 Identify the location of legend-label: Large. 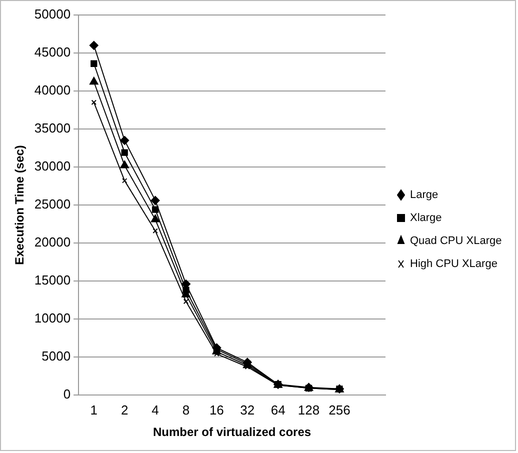
(424, 195).